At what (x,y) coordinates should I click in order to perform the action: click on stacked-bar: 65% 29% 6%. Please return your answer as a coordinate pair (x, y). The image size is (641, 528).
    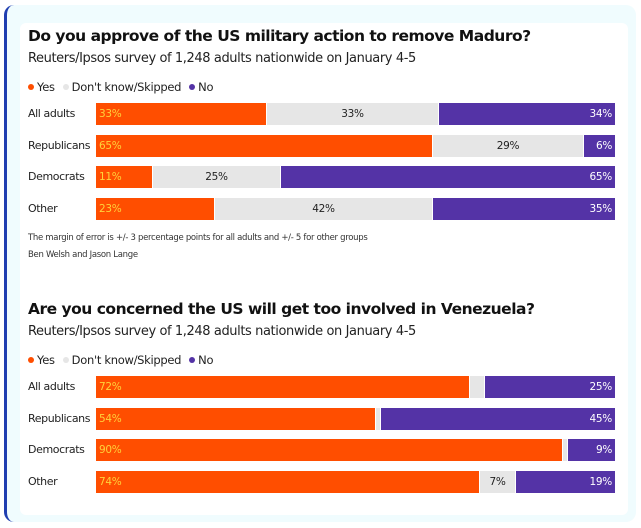
    Looking at the image, I should click on (355, 145).